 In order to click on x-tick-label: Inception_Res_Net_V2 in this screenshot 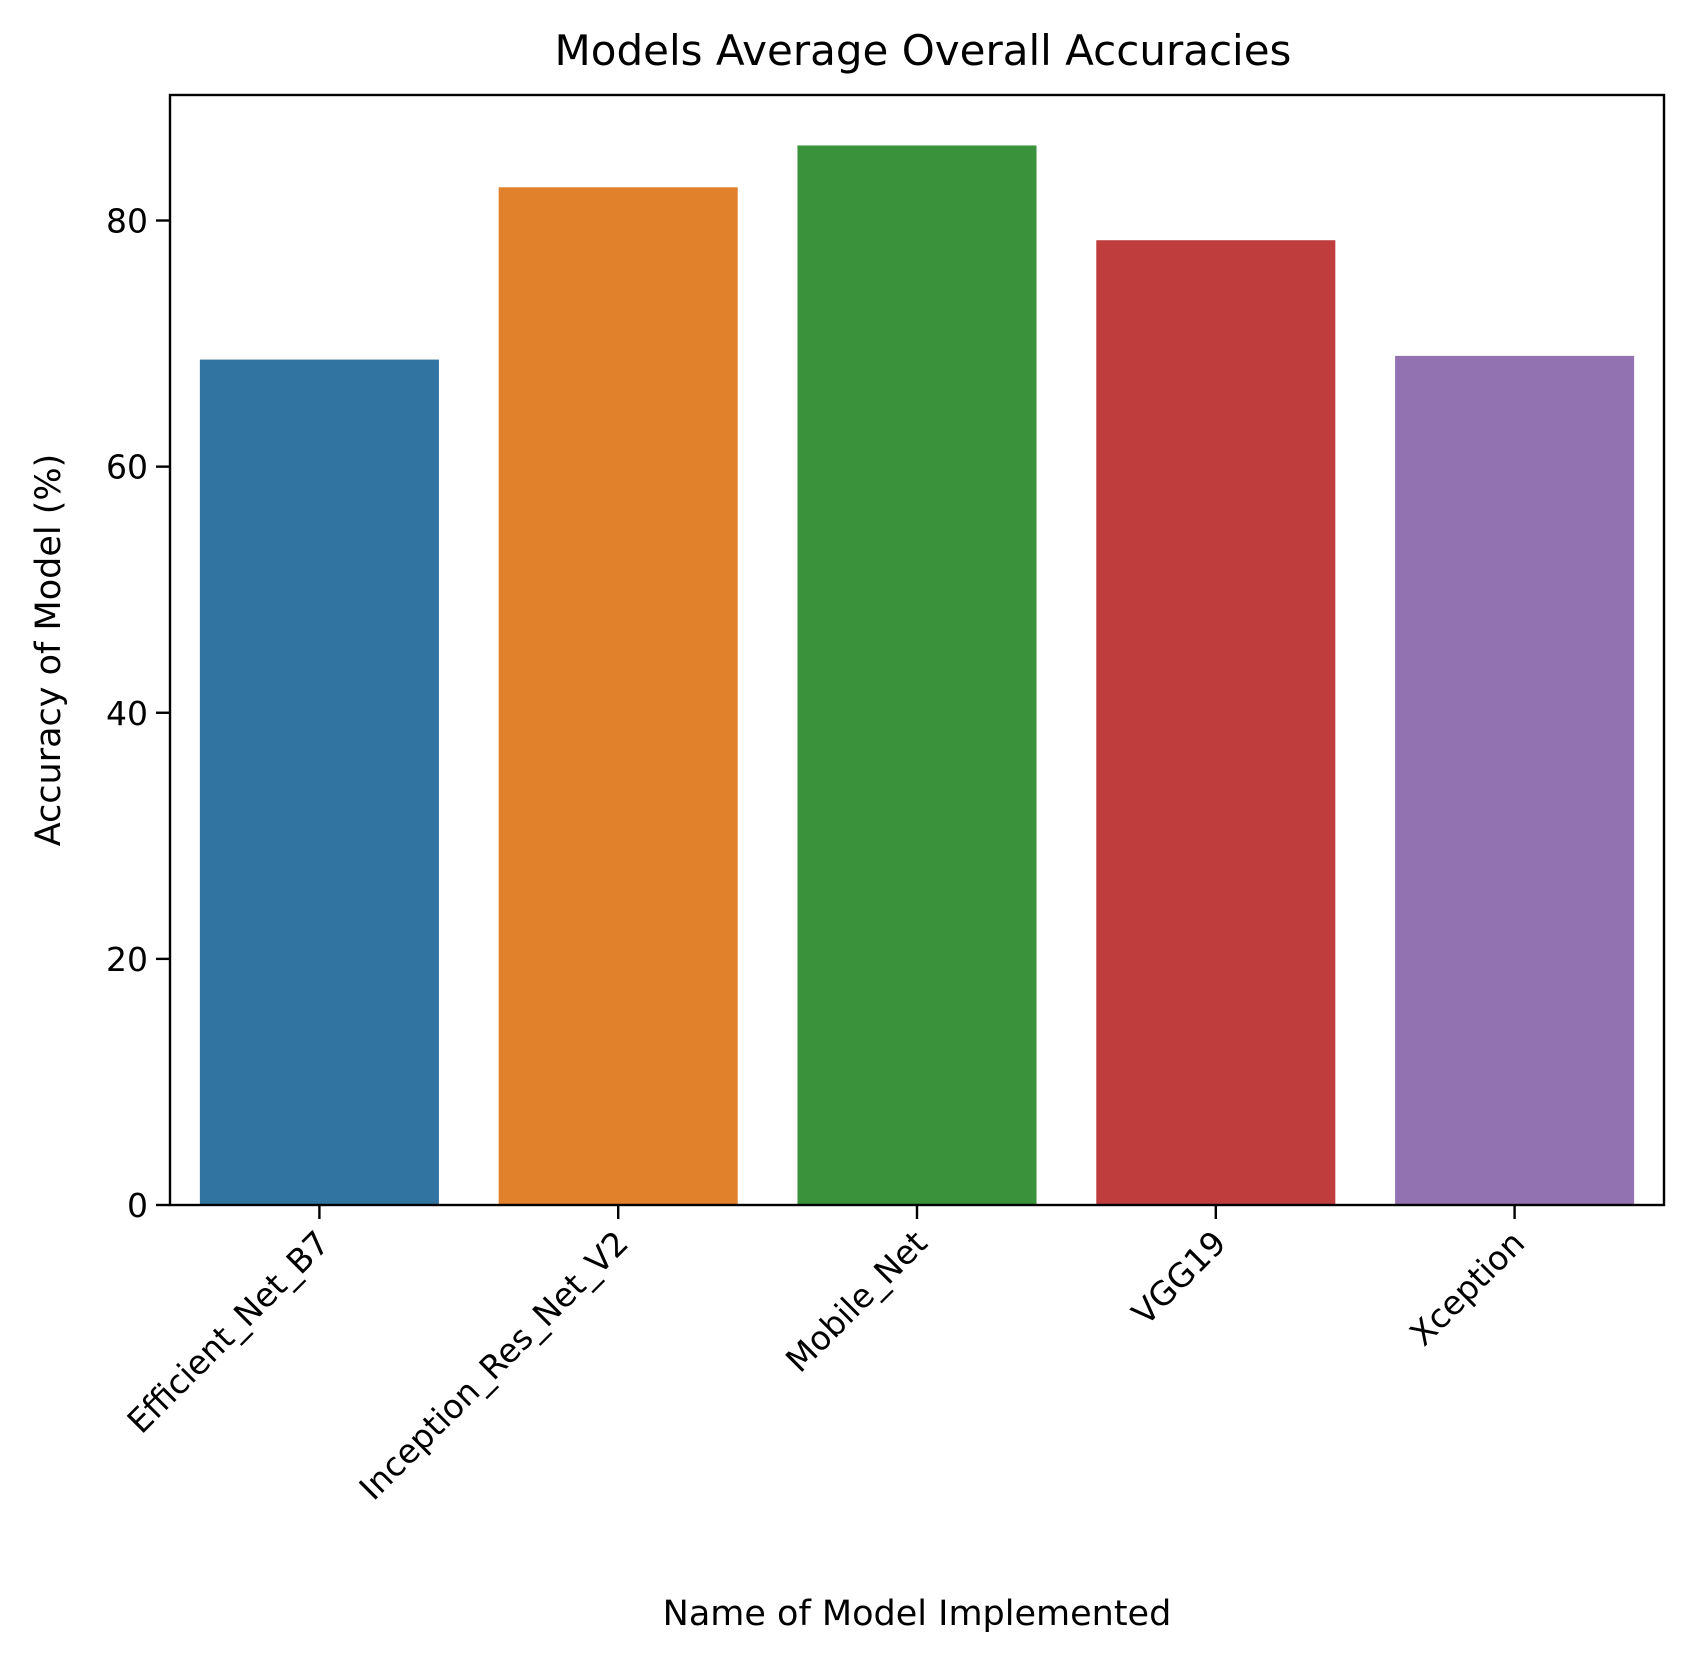, I will do `click(493, 1365)`.